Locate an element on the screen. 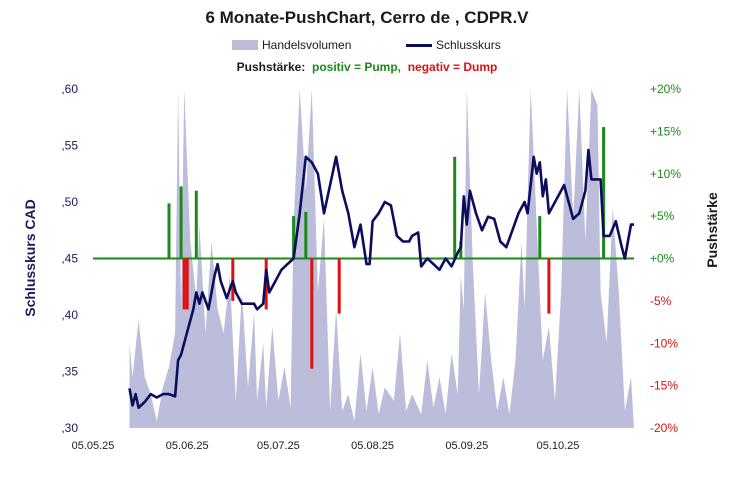  y-right-tick-1: -15% is located at coordinates (664, 386).